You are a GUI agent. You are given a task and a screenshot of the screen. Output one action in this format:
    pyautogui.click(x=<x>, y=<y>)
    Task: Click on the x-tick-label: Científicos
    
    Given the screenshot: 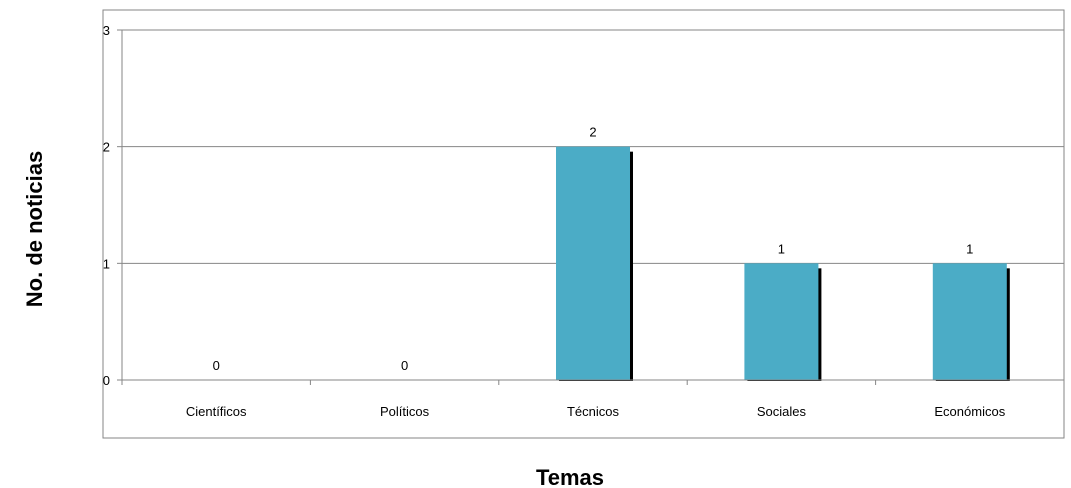 What is the action you would take?
    pyautogui.click(x=216, y=411)
    